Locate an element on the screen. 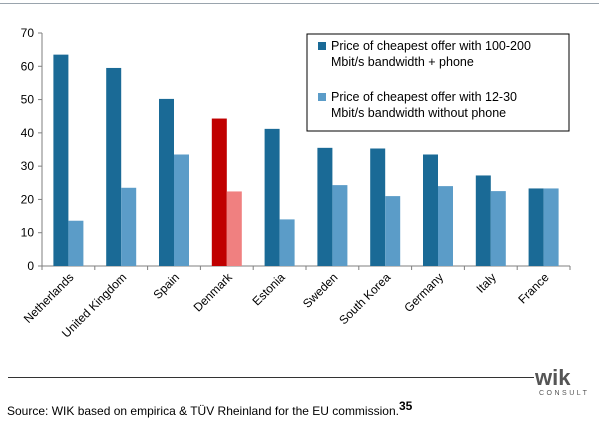  bar-series1-netherlands is located at coordinates (61, 160).